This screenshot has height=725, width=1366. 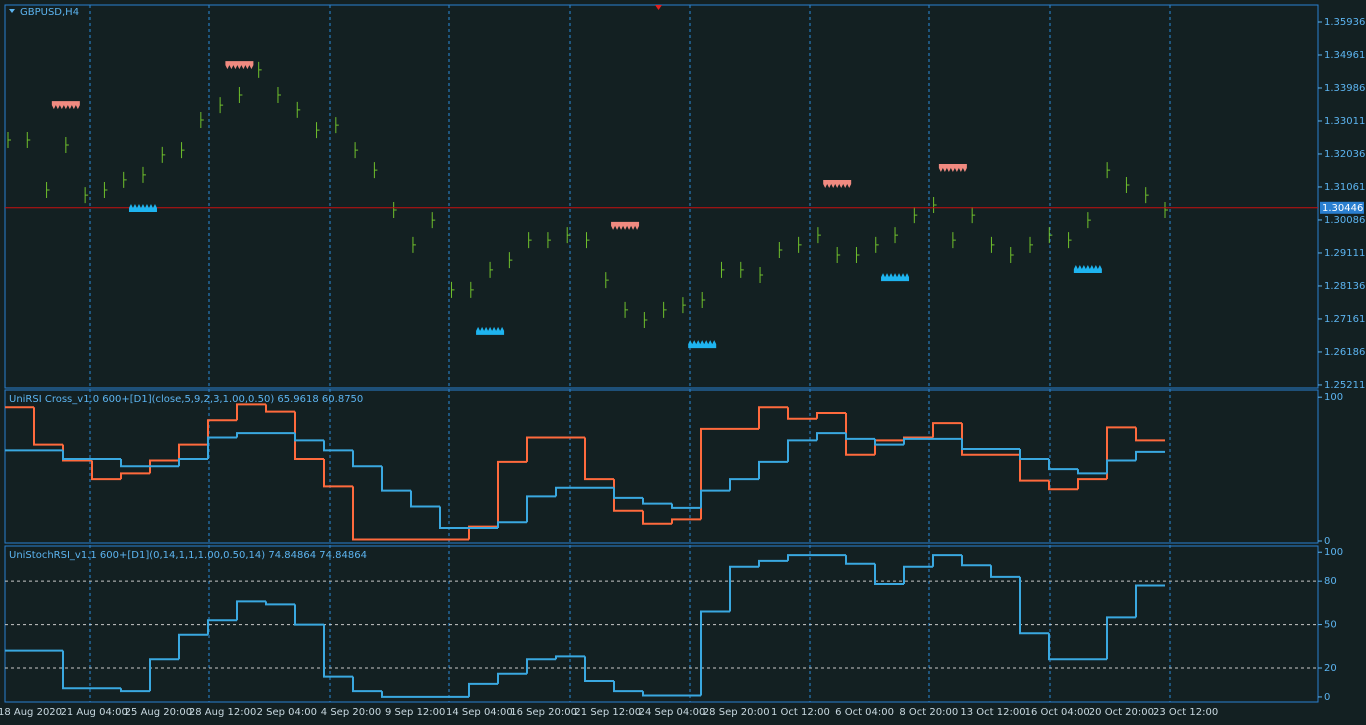 What do you see at coordinates (479, 712) in the screenshot?
I see `x-tick-label: 14 Sep 04:00` at bounding box center [479, 712].